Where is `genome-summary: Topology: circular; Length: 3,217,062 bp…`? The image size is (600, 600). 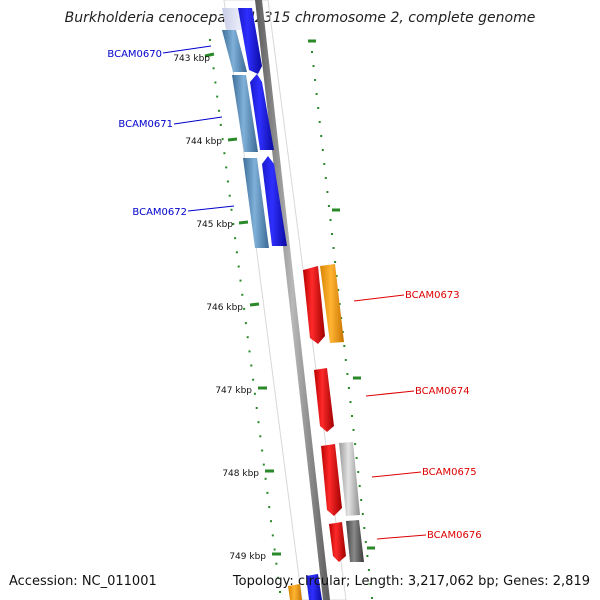 genome-summary: Topology: circular; Length: 3,217,062 bp… is located at coordinates (411, 581).